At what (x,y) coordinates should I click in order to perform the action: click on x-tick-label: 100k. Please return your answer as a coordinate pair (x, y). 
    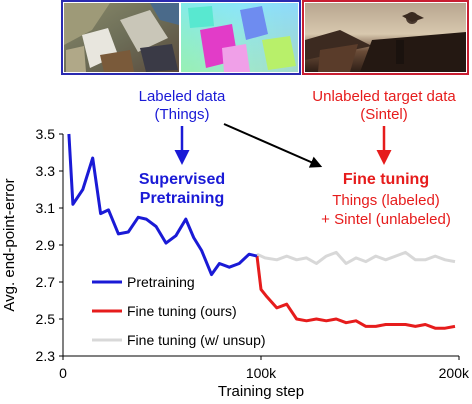
    Looking at the image, I should click on (261, 373).